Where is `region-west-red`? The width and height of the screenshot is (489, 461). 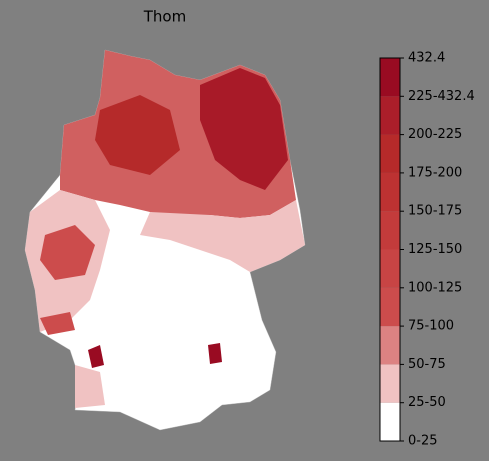 region-west-red is located at coordinates (67, 252).